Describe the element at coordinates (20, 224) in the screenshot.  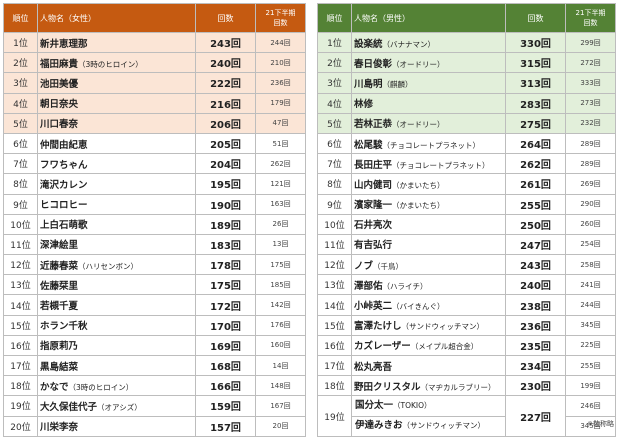
I see `rank-cell: 10位` at that location.